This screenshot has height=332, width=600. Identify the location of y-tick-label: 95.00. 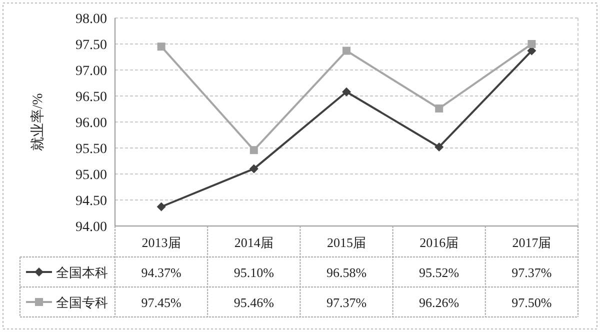
(91, 175).